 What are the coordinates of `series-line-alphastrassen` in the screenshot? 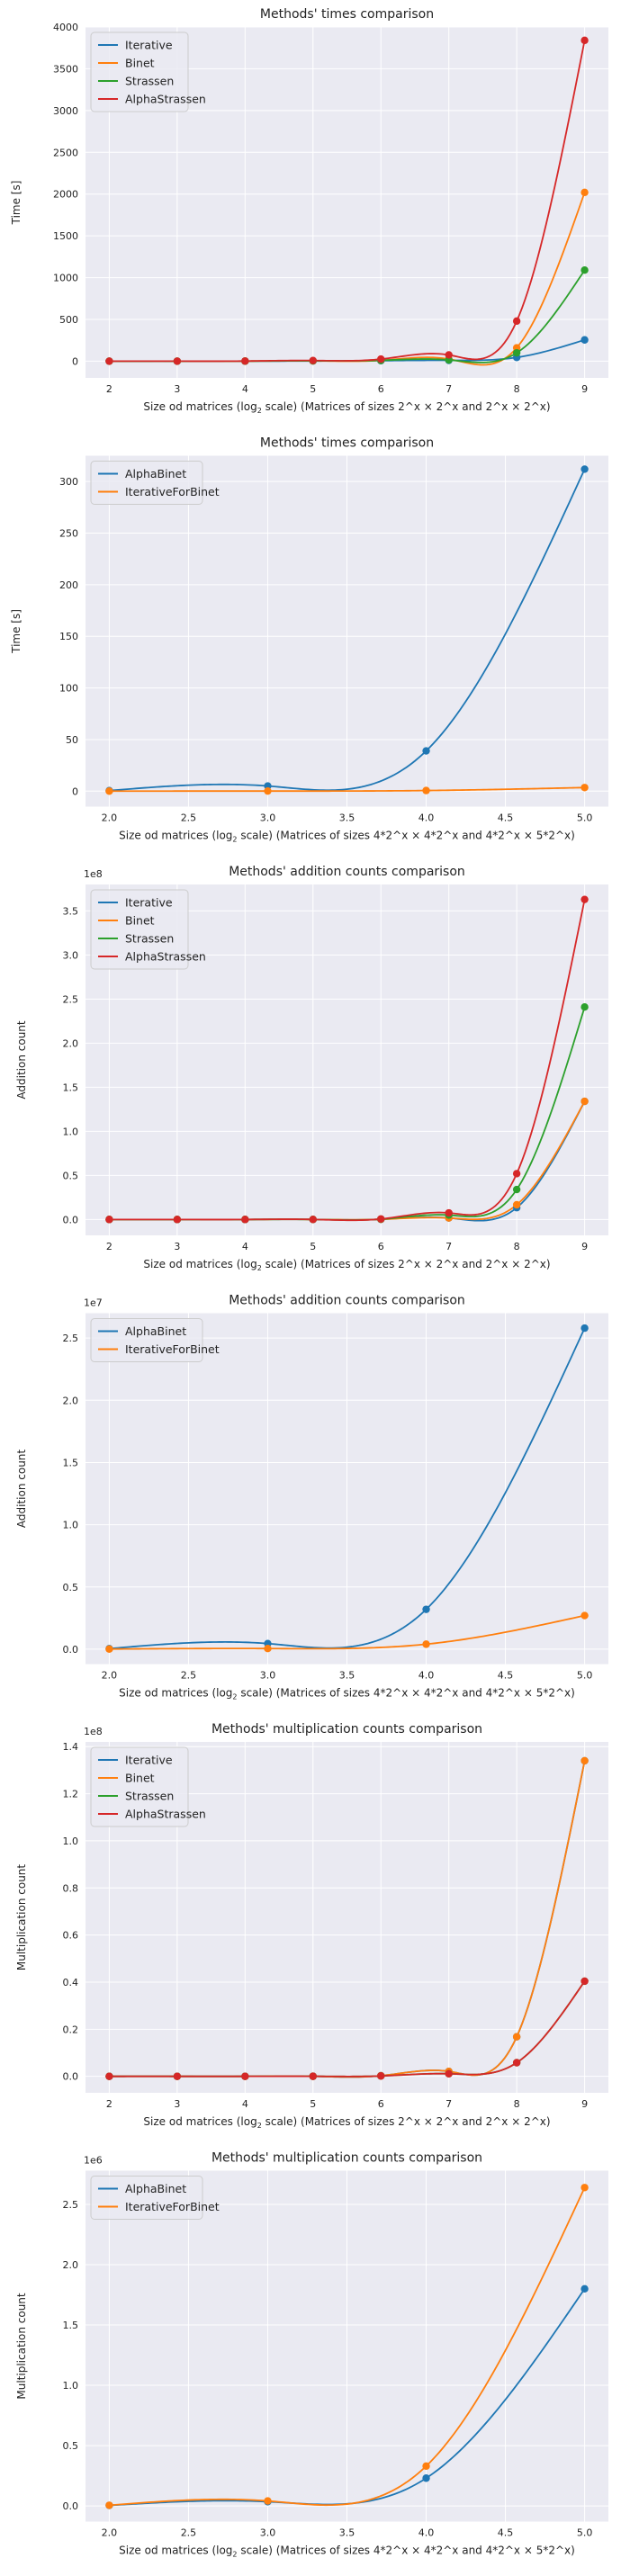 It's located at (348, 2029).